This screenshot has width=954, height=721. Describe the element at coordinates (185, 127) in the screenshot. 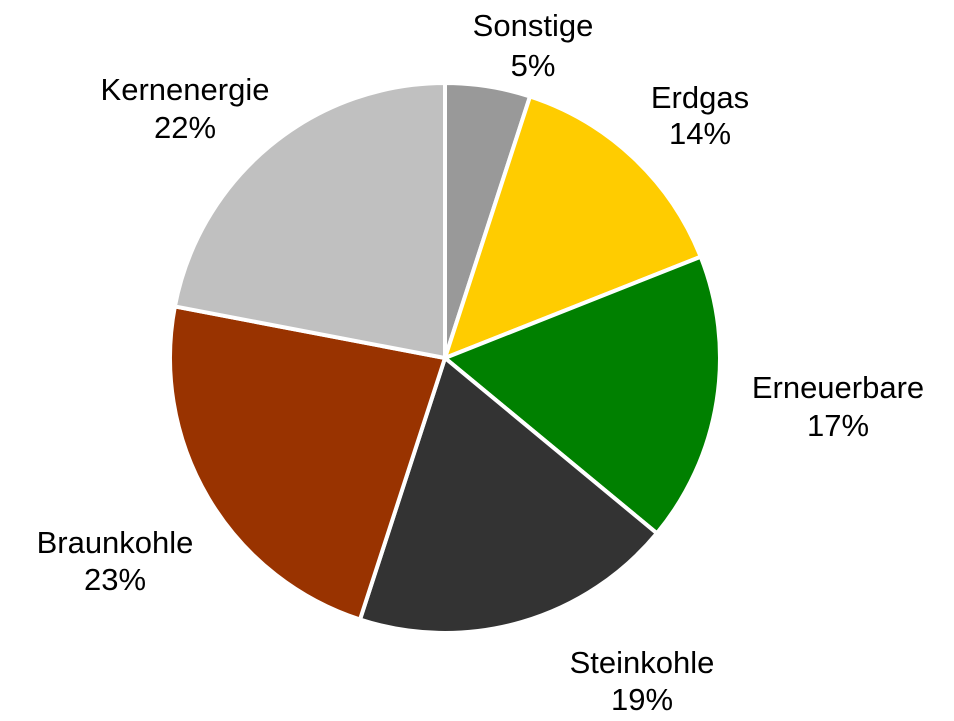

I see `slice-value-label: 22%` at that location.